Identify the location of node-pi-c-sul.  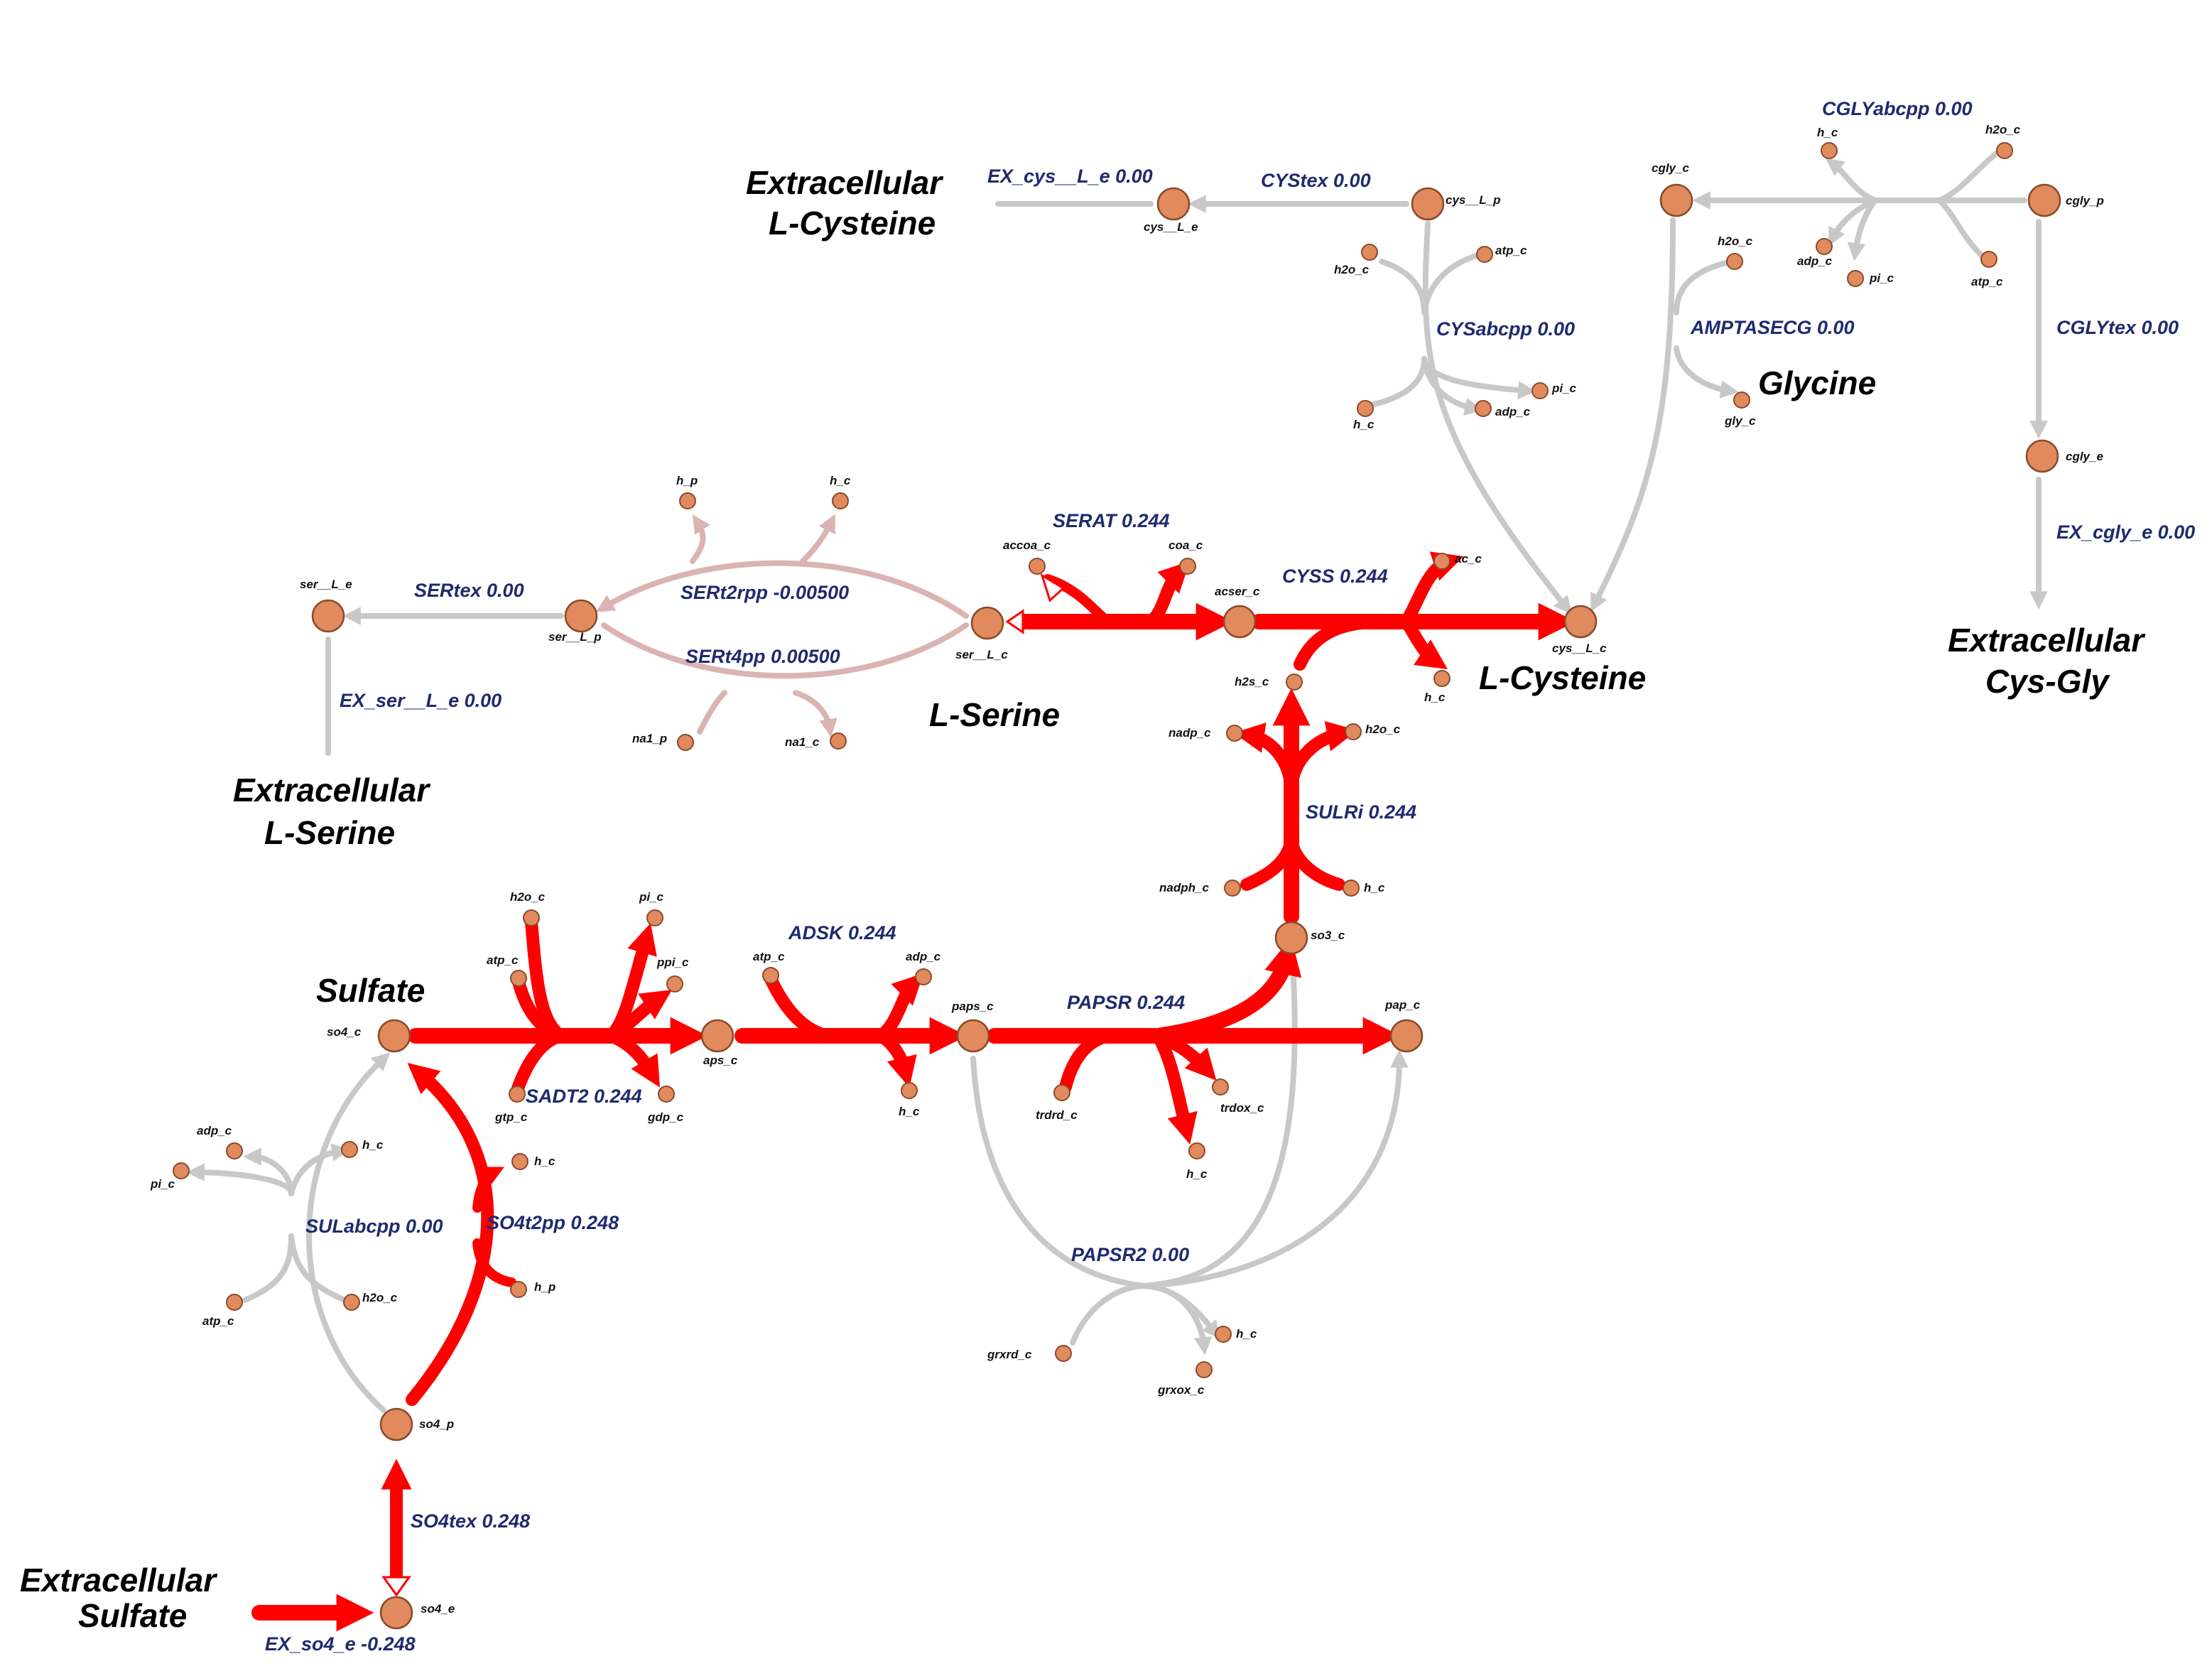
(181, 1171).